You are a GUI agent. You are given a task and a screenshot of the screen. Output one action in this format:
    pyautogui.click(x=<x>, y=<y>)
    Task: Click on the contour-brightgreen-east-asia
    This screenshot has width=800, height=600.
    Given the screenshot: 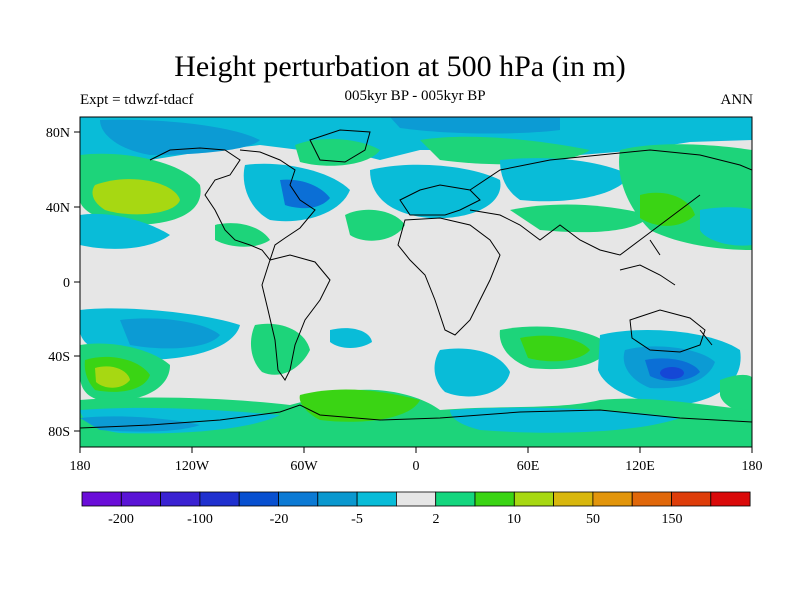 What is the action you would take?
    pyautogui.click(x=667, y=209)
    